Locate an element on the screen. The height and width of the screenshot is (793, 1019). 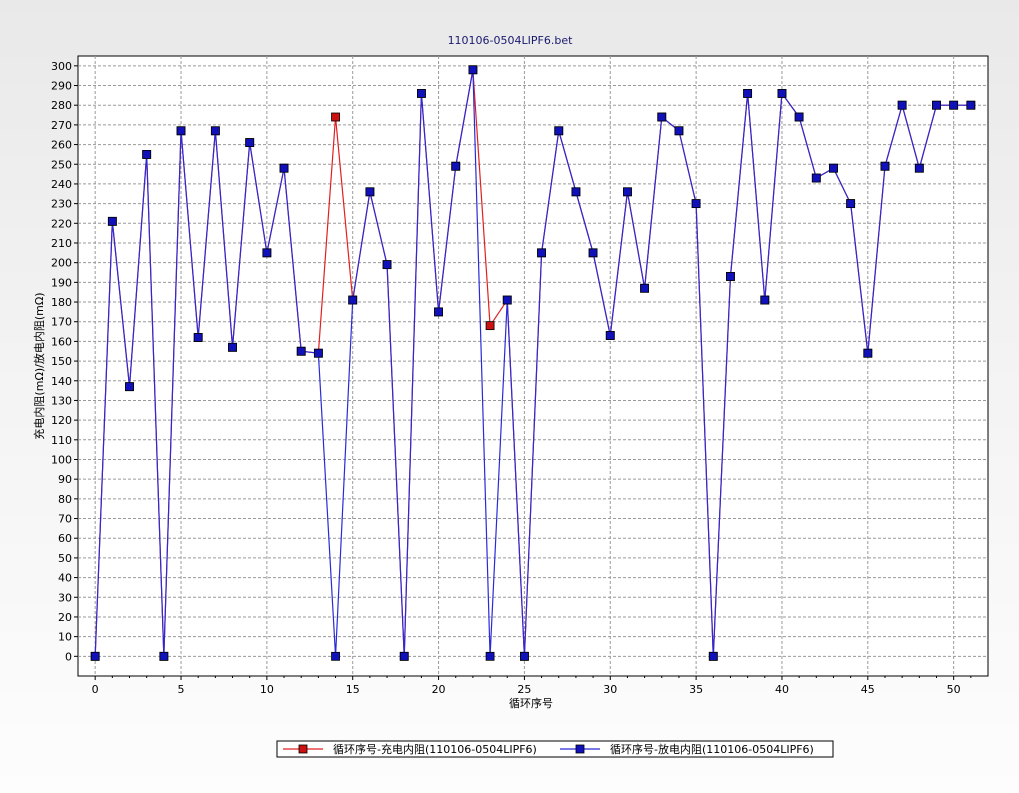
y-tick-label: 300 is located at coordinates (61, 66).